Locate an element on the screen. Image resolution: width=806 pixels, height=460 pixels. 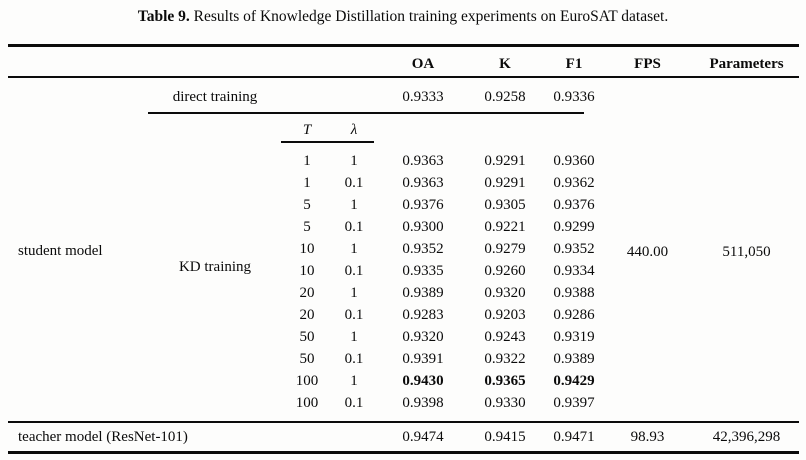
f1-value: 0.9299 is located at coordinates (574, 227).